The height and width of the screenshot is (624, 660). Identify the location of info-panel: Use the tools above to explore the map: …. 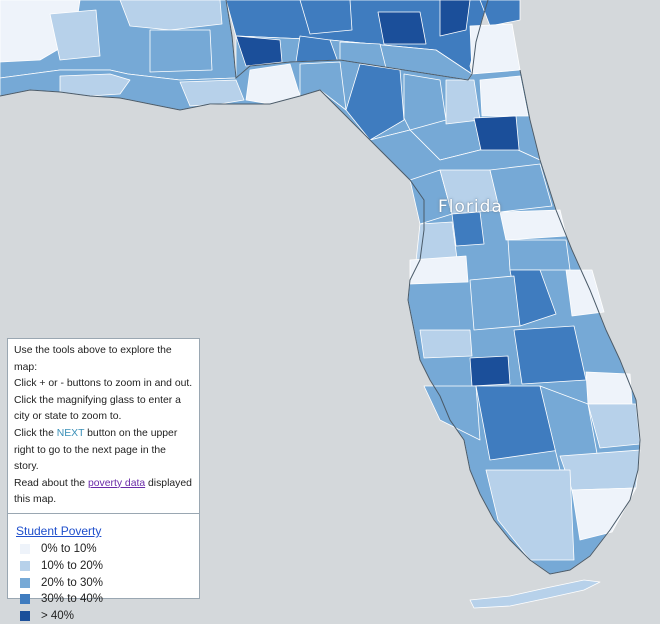
(103, 480).